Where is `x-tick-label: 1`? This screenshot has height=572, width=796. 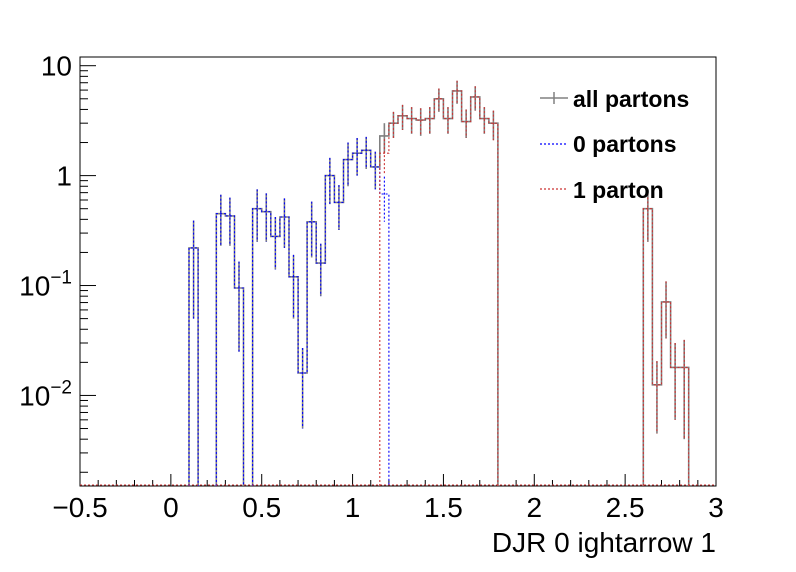
x-tick-label: 1 is located at coordinates (353, 507).